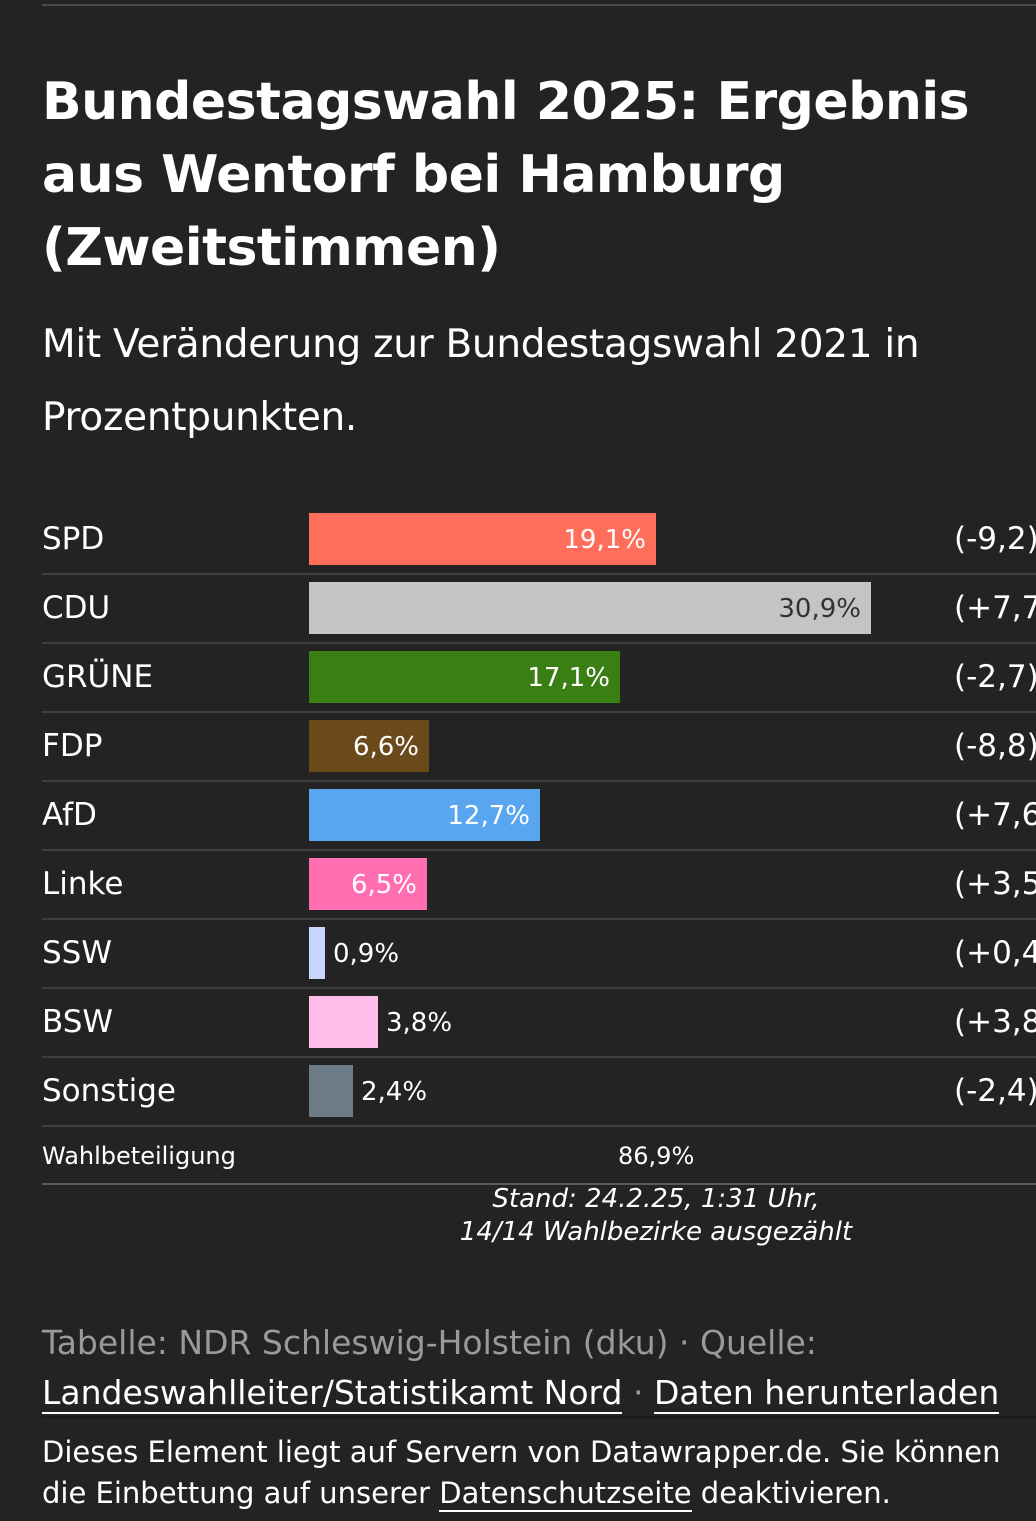 This screenshot has height=1521, width=1036. Describe the element at coordinates (539, 954) in the screenshot. I see `bar-row: SSW 0,9% (+0,4)` at that location.